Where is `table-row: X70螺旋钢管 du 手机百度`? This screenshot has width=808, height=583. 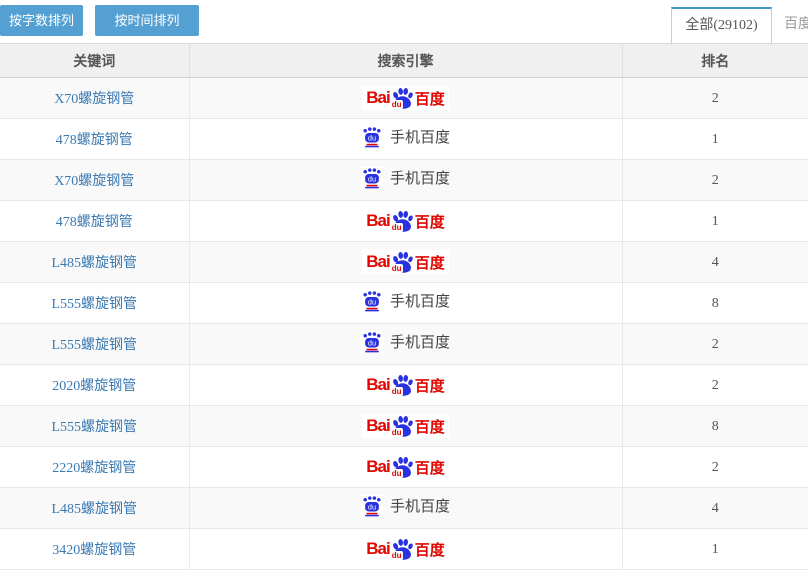 table-row: X70螺旋钢管 du 手机百度 is located at coordinates (404, 180).